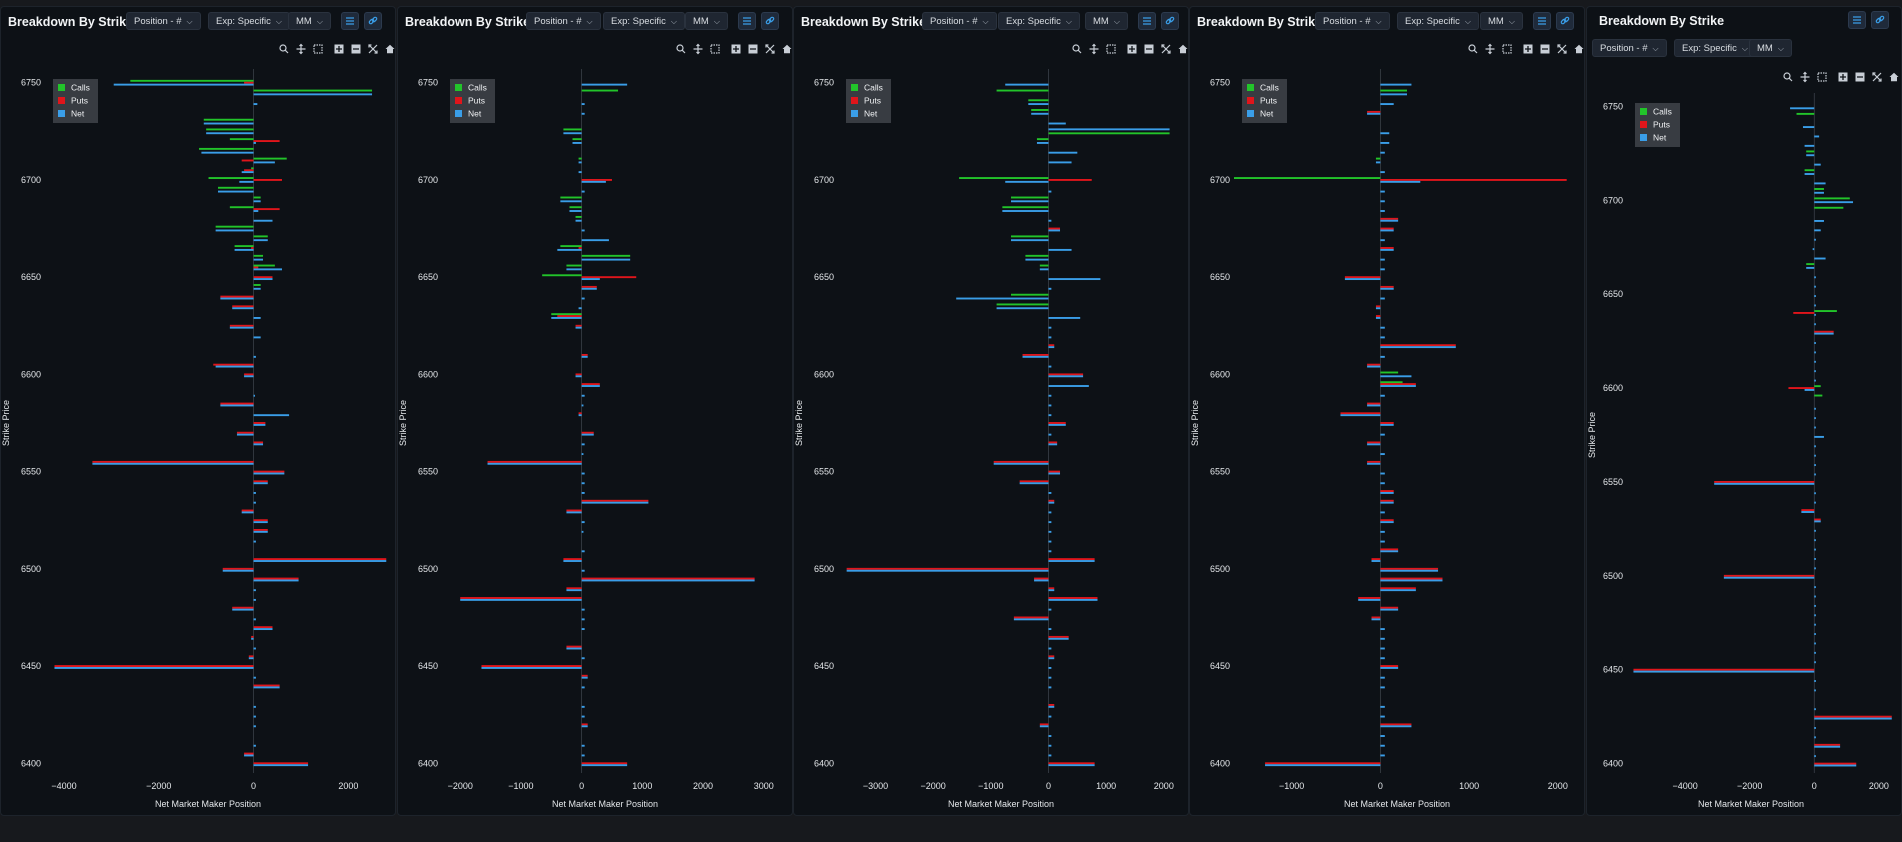  I want to click on y-tick-label: 6450, so click(1613, 670).